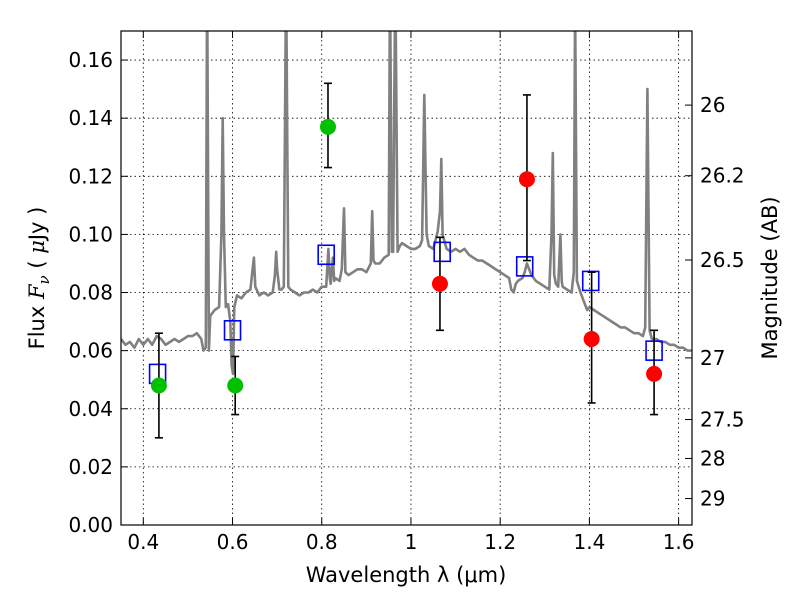 The image size is (800, 600). What do you see at coordinates (712, 458) in the screenshot?
I see `y2-tick-label: 28` at bounding box center [712, 458].